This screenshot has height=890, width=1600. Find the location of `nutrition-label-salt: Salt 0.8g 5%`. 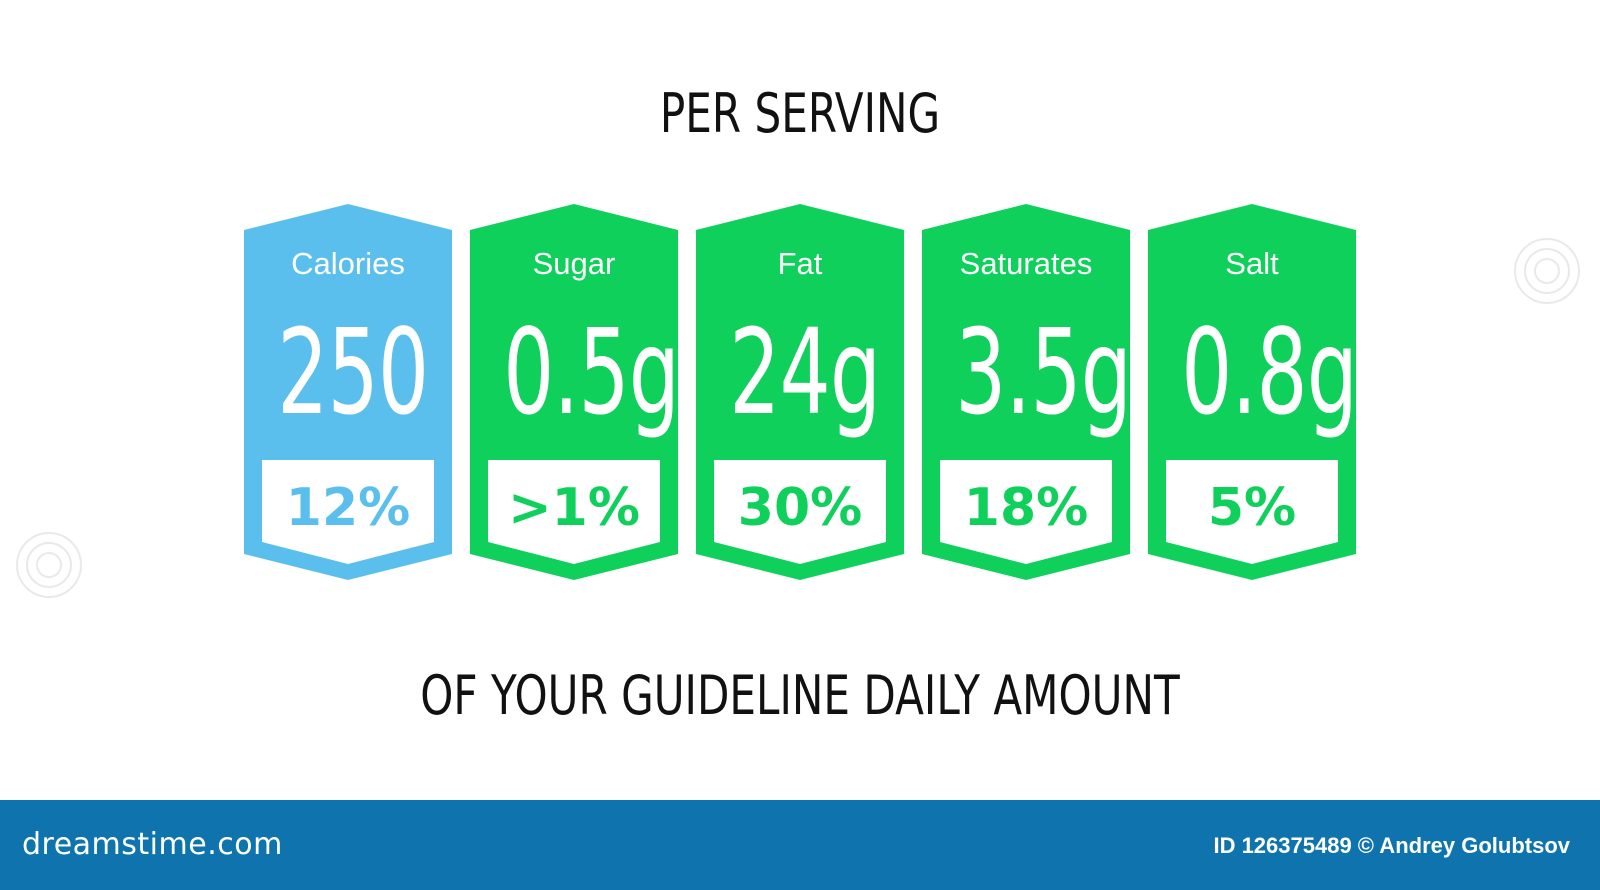

nutrition-label-salt: Salt 0.8g 5% is located at coordinates (1253, 399).